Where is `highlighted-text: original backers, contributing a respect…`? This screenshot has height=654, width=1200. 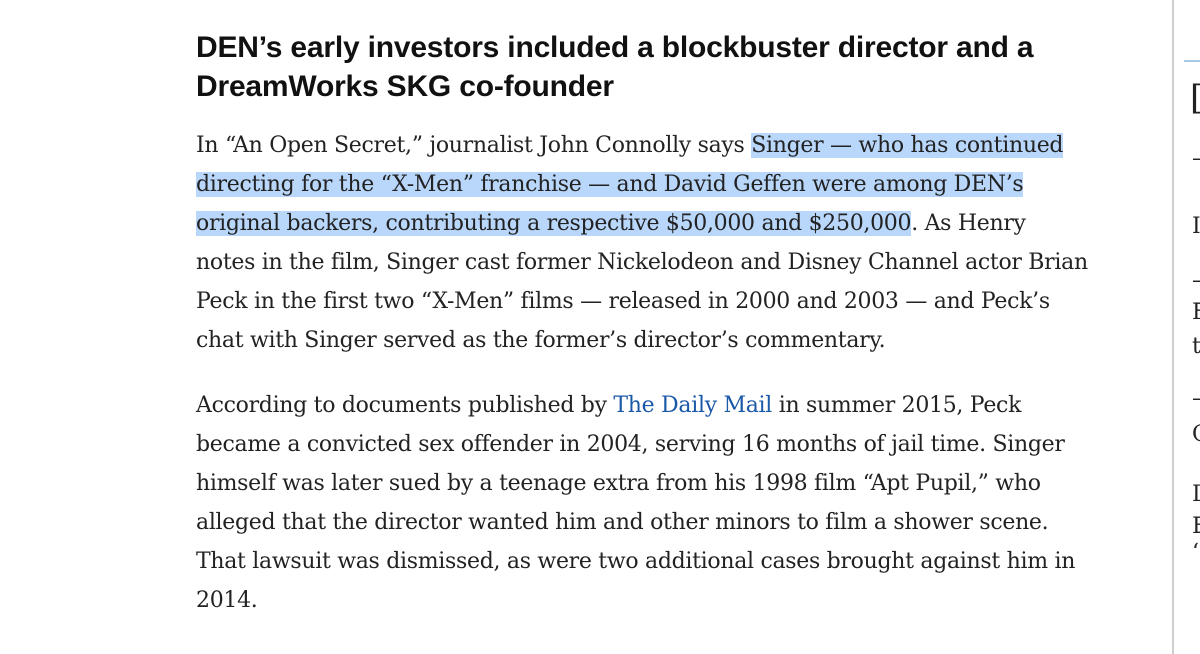 highlighted-text: original backers, contributing a respect… is located at coordinates (554, 223).